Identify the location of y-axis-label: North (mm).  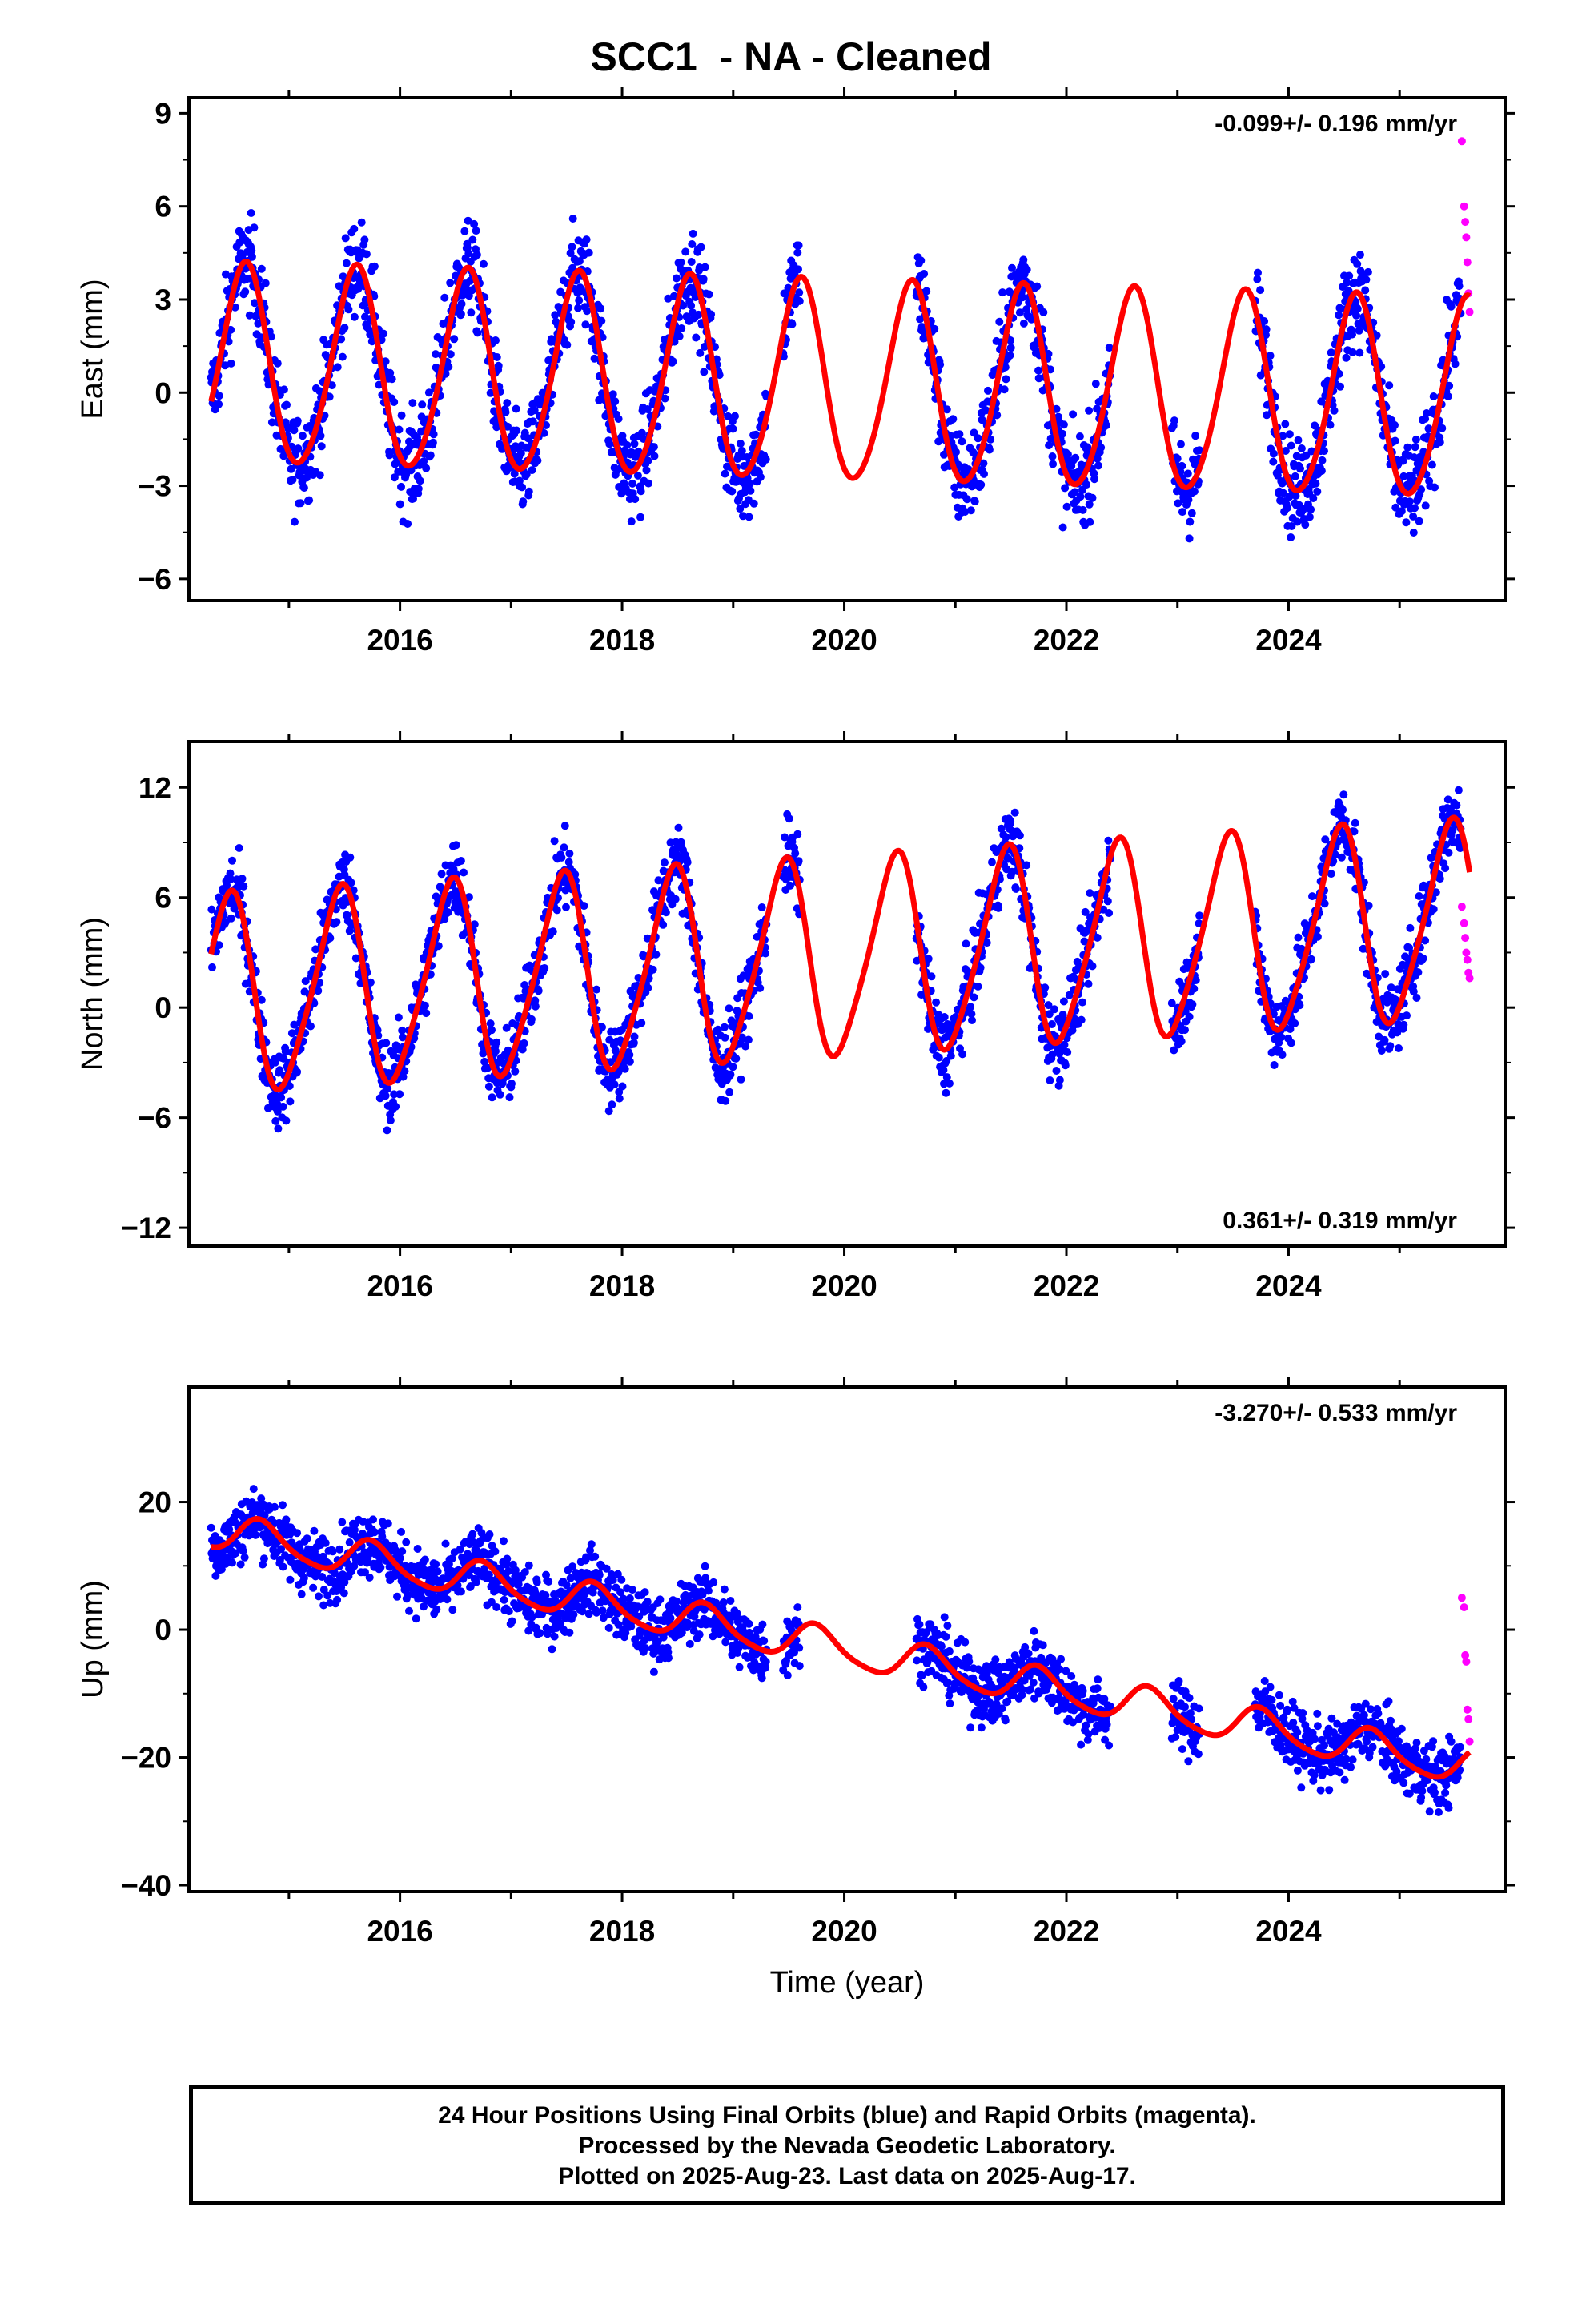
(93, 994).